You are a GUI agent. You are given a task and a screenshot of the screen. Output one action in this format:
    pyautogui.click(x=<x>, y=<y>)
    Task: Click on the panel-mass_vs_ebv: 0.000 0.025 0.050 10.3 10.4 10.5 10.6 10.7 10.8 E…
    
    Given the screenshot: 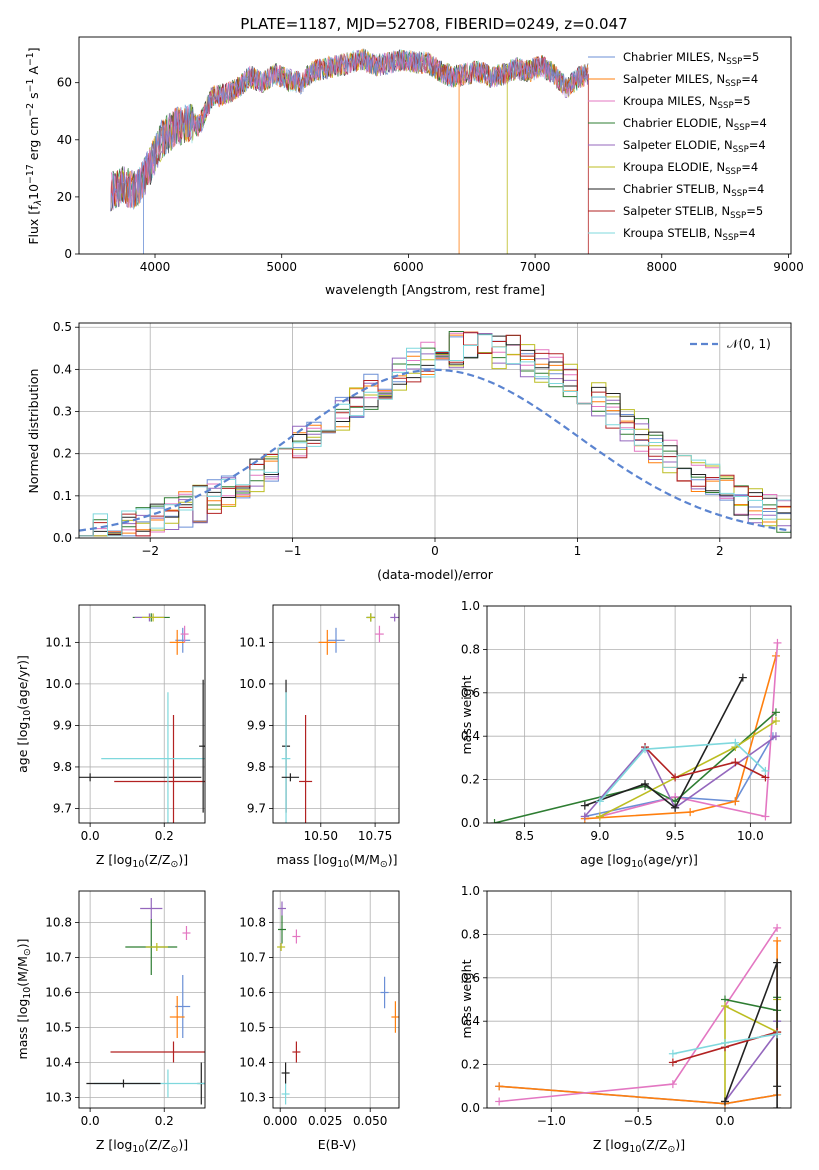 What is the action you would take?
    pyautogui.click(x=319, y=1021)
    